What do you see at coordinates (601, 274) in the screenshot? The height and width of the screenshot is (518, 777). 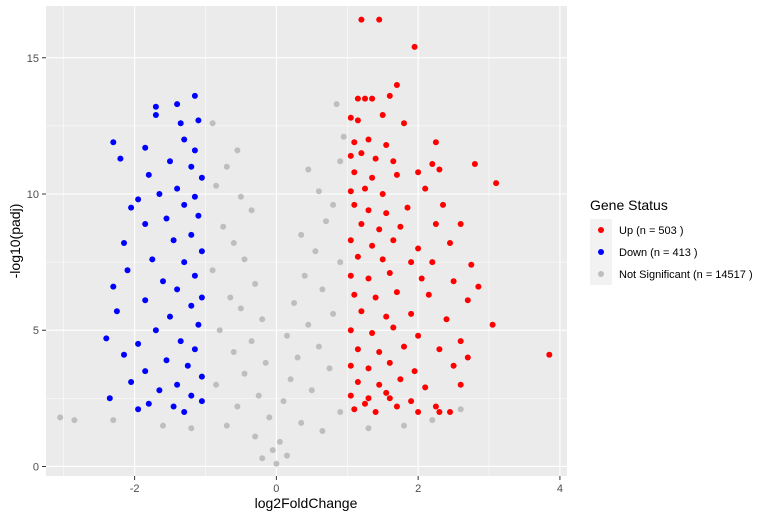 I see `legend-key-dot` at bounding box center [601, 274].